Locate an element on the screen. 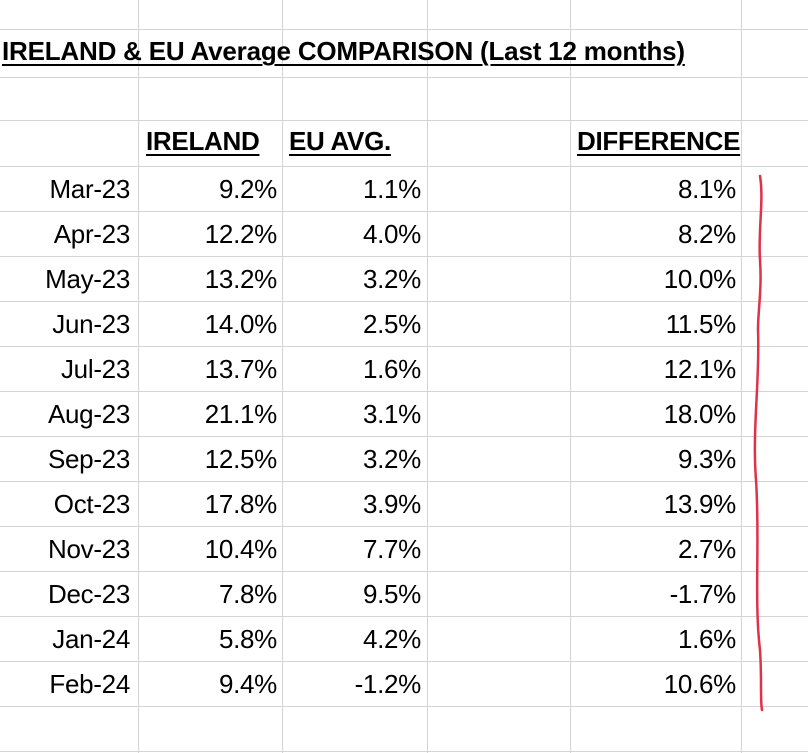 This screenshot has height=753, width=808. eu-avg-cell: 4.0% is located at coordinates (391, 234).